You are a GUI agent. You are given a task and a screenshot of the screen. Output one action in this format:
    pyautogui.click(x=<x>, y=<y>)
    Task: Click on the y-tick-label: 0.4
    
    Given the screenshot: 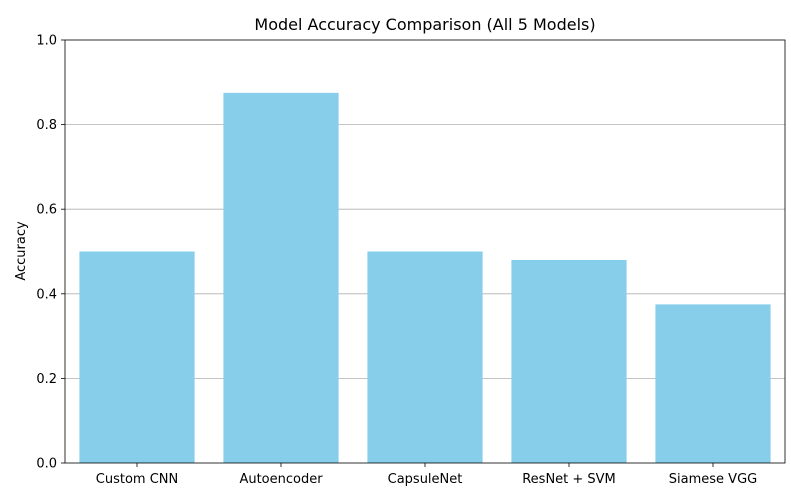 What is the action you would take?
    pyautogui.click(x=46, y=294)
    